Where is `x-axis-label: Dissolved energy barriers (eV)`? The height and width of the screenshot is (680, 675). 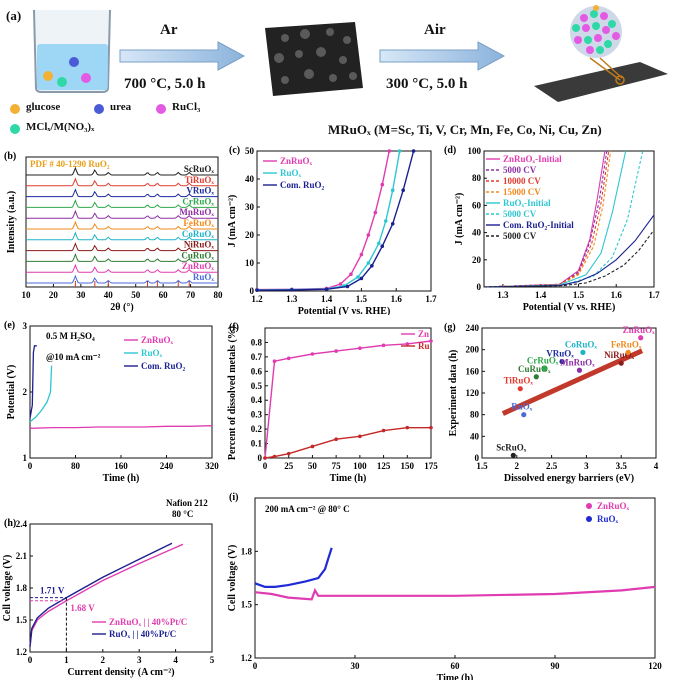
x-axis-label: Dissolved energy barriers (eV) is located at coordinates (569, 478).